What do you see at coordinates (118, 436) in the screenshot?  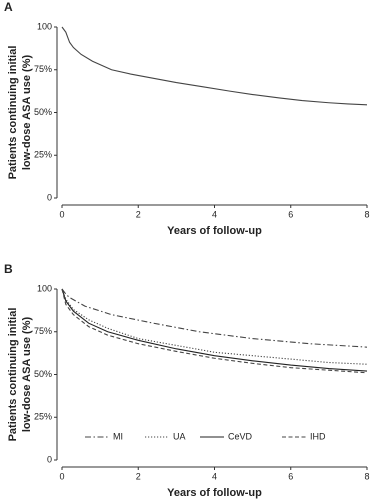 I see `legend-label: MI` at bounding box center [118, 436].